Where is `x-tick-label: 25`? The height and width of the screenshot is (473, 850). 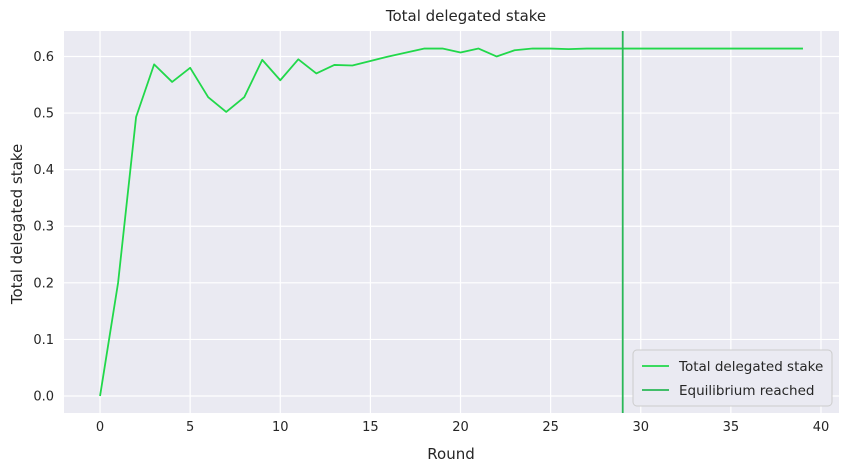 x-tick-label: 25 is located at coordinates (550, 427).